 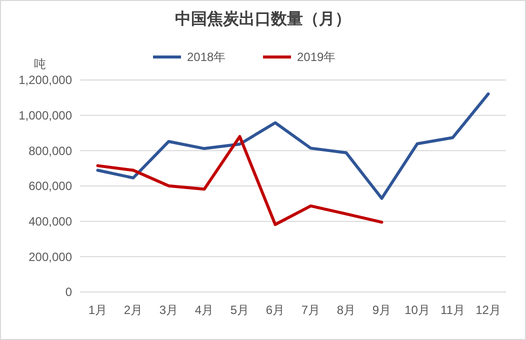 I want to click on y-tick-label: 0, so click(x=68, y=292).